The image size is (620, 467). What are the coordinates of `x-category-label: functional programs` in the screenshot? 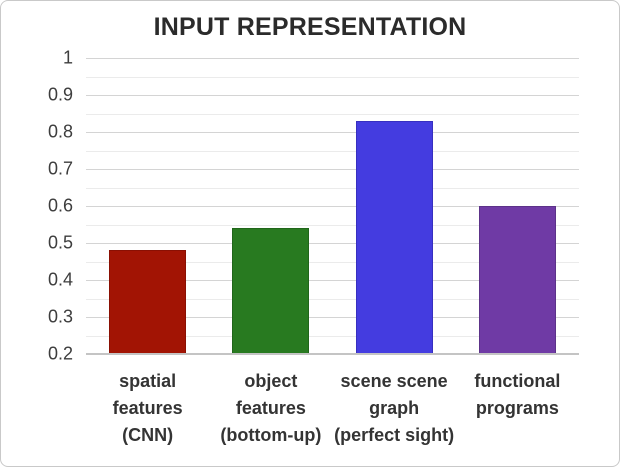 It's located at (517, 394).